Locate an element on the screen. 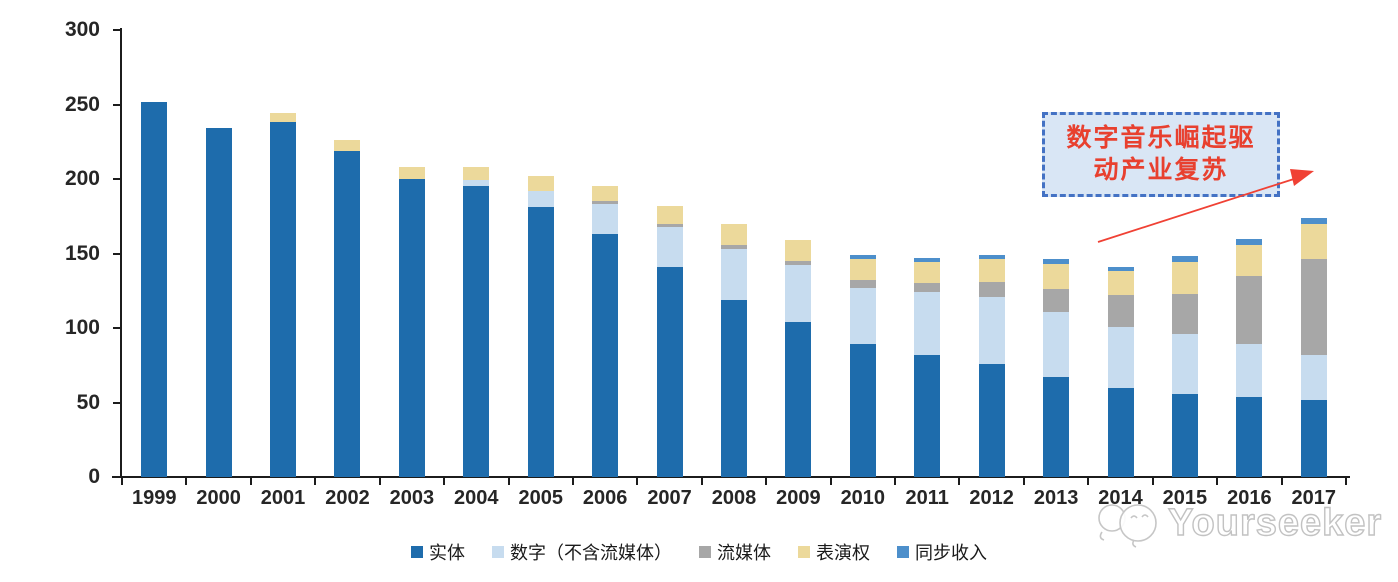 This screenshot has height=582, width=1398. legend-label: 流媒体 is located at coordinates (744, 553).